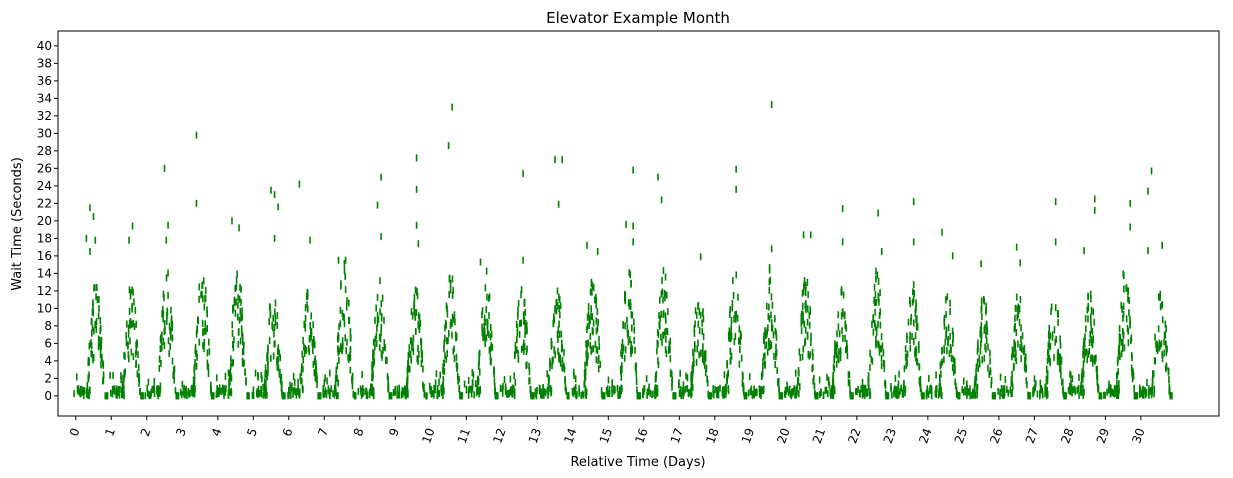  I want to click on y-tick-label: 40, so click(44, 46).